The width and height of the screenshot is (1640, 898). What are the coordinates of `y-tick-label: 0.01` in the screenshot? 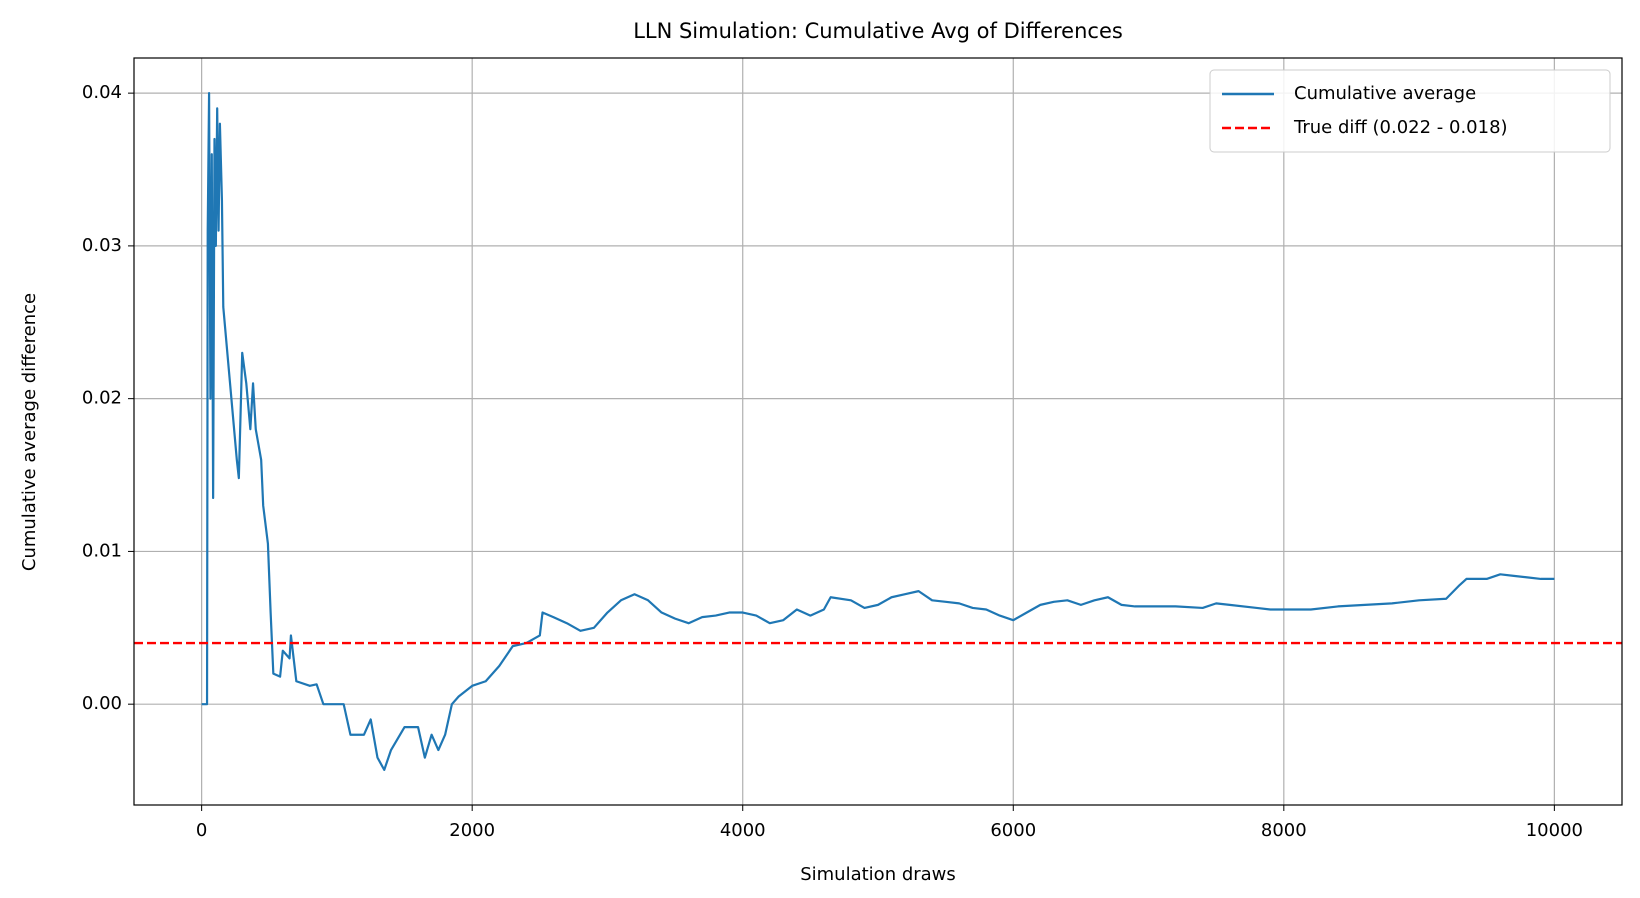 It's located at (102, 550).